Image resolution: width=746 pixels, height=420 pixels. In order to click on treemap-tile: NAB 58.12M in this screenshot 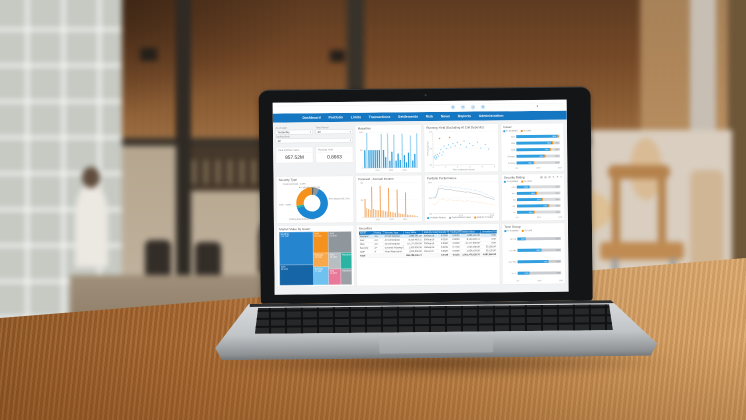, I will do `click(321, 242)`.